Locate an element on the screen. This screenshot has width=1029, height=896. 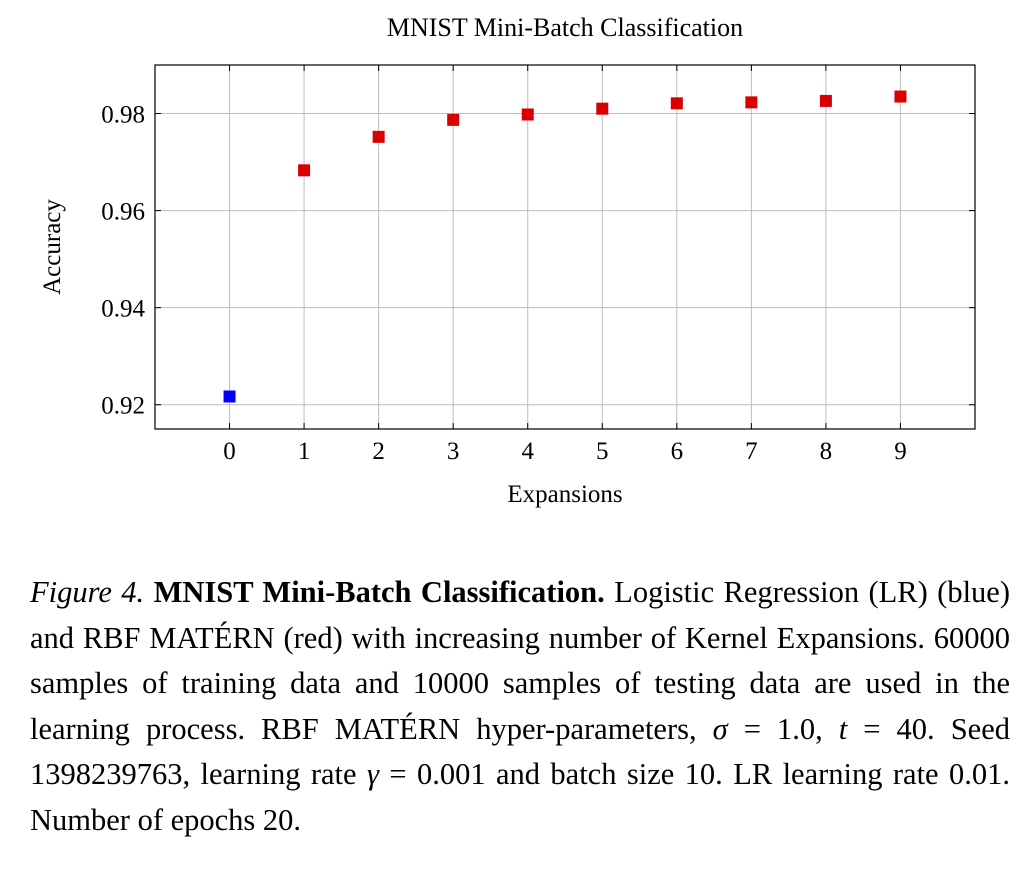
x-tick-label: 5 is located at coordinates (602, 451).